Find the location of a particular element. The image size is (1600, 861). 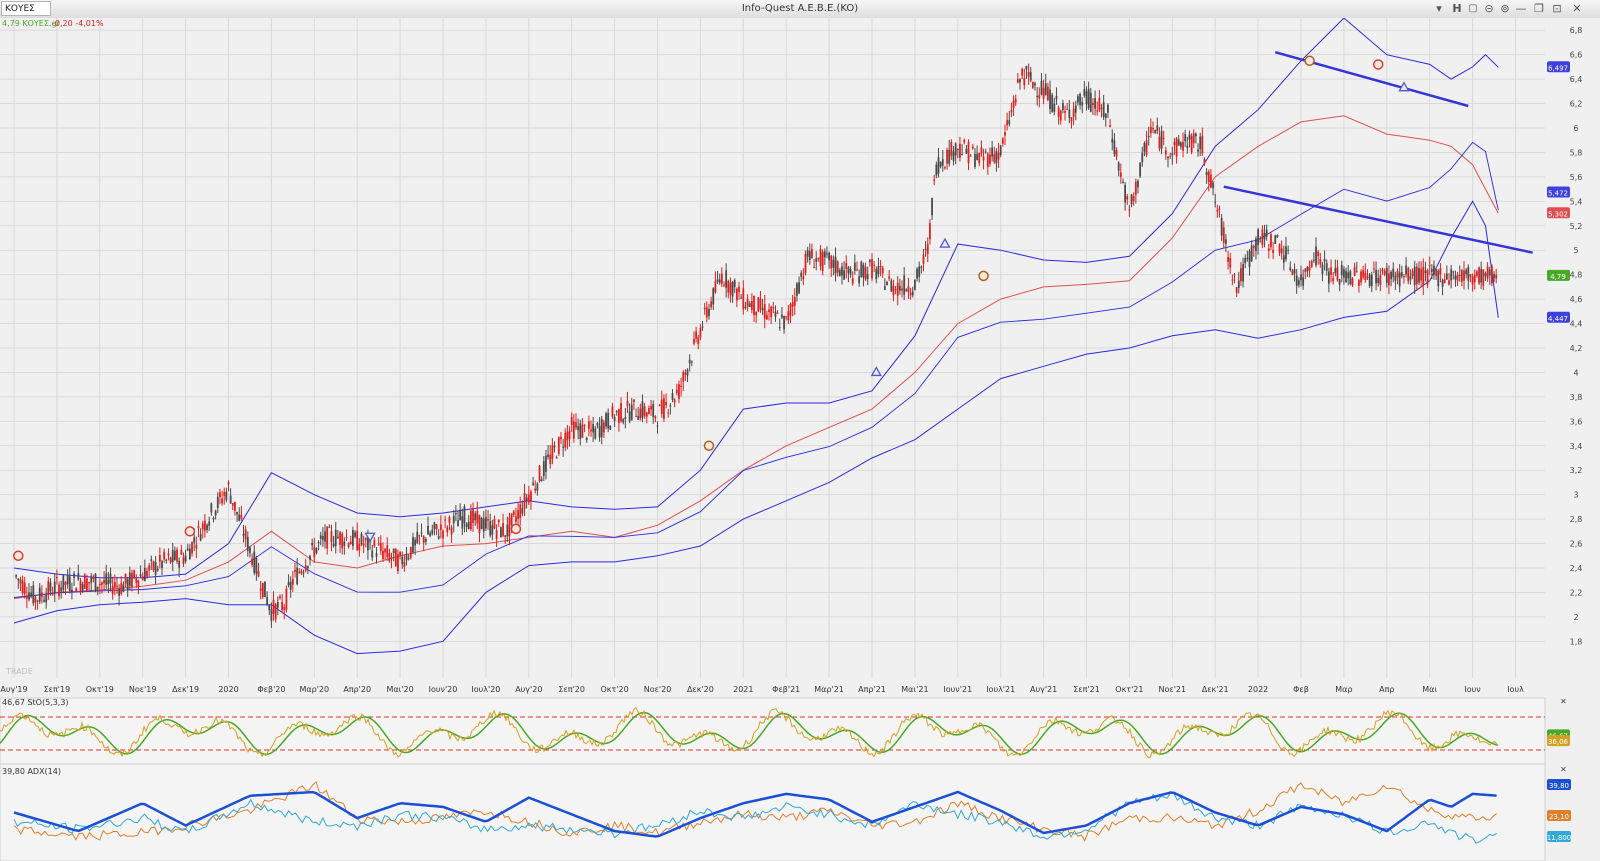

signal-triangle-up-icon is located at coordinates (876, 371).